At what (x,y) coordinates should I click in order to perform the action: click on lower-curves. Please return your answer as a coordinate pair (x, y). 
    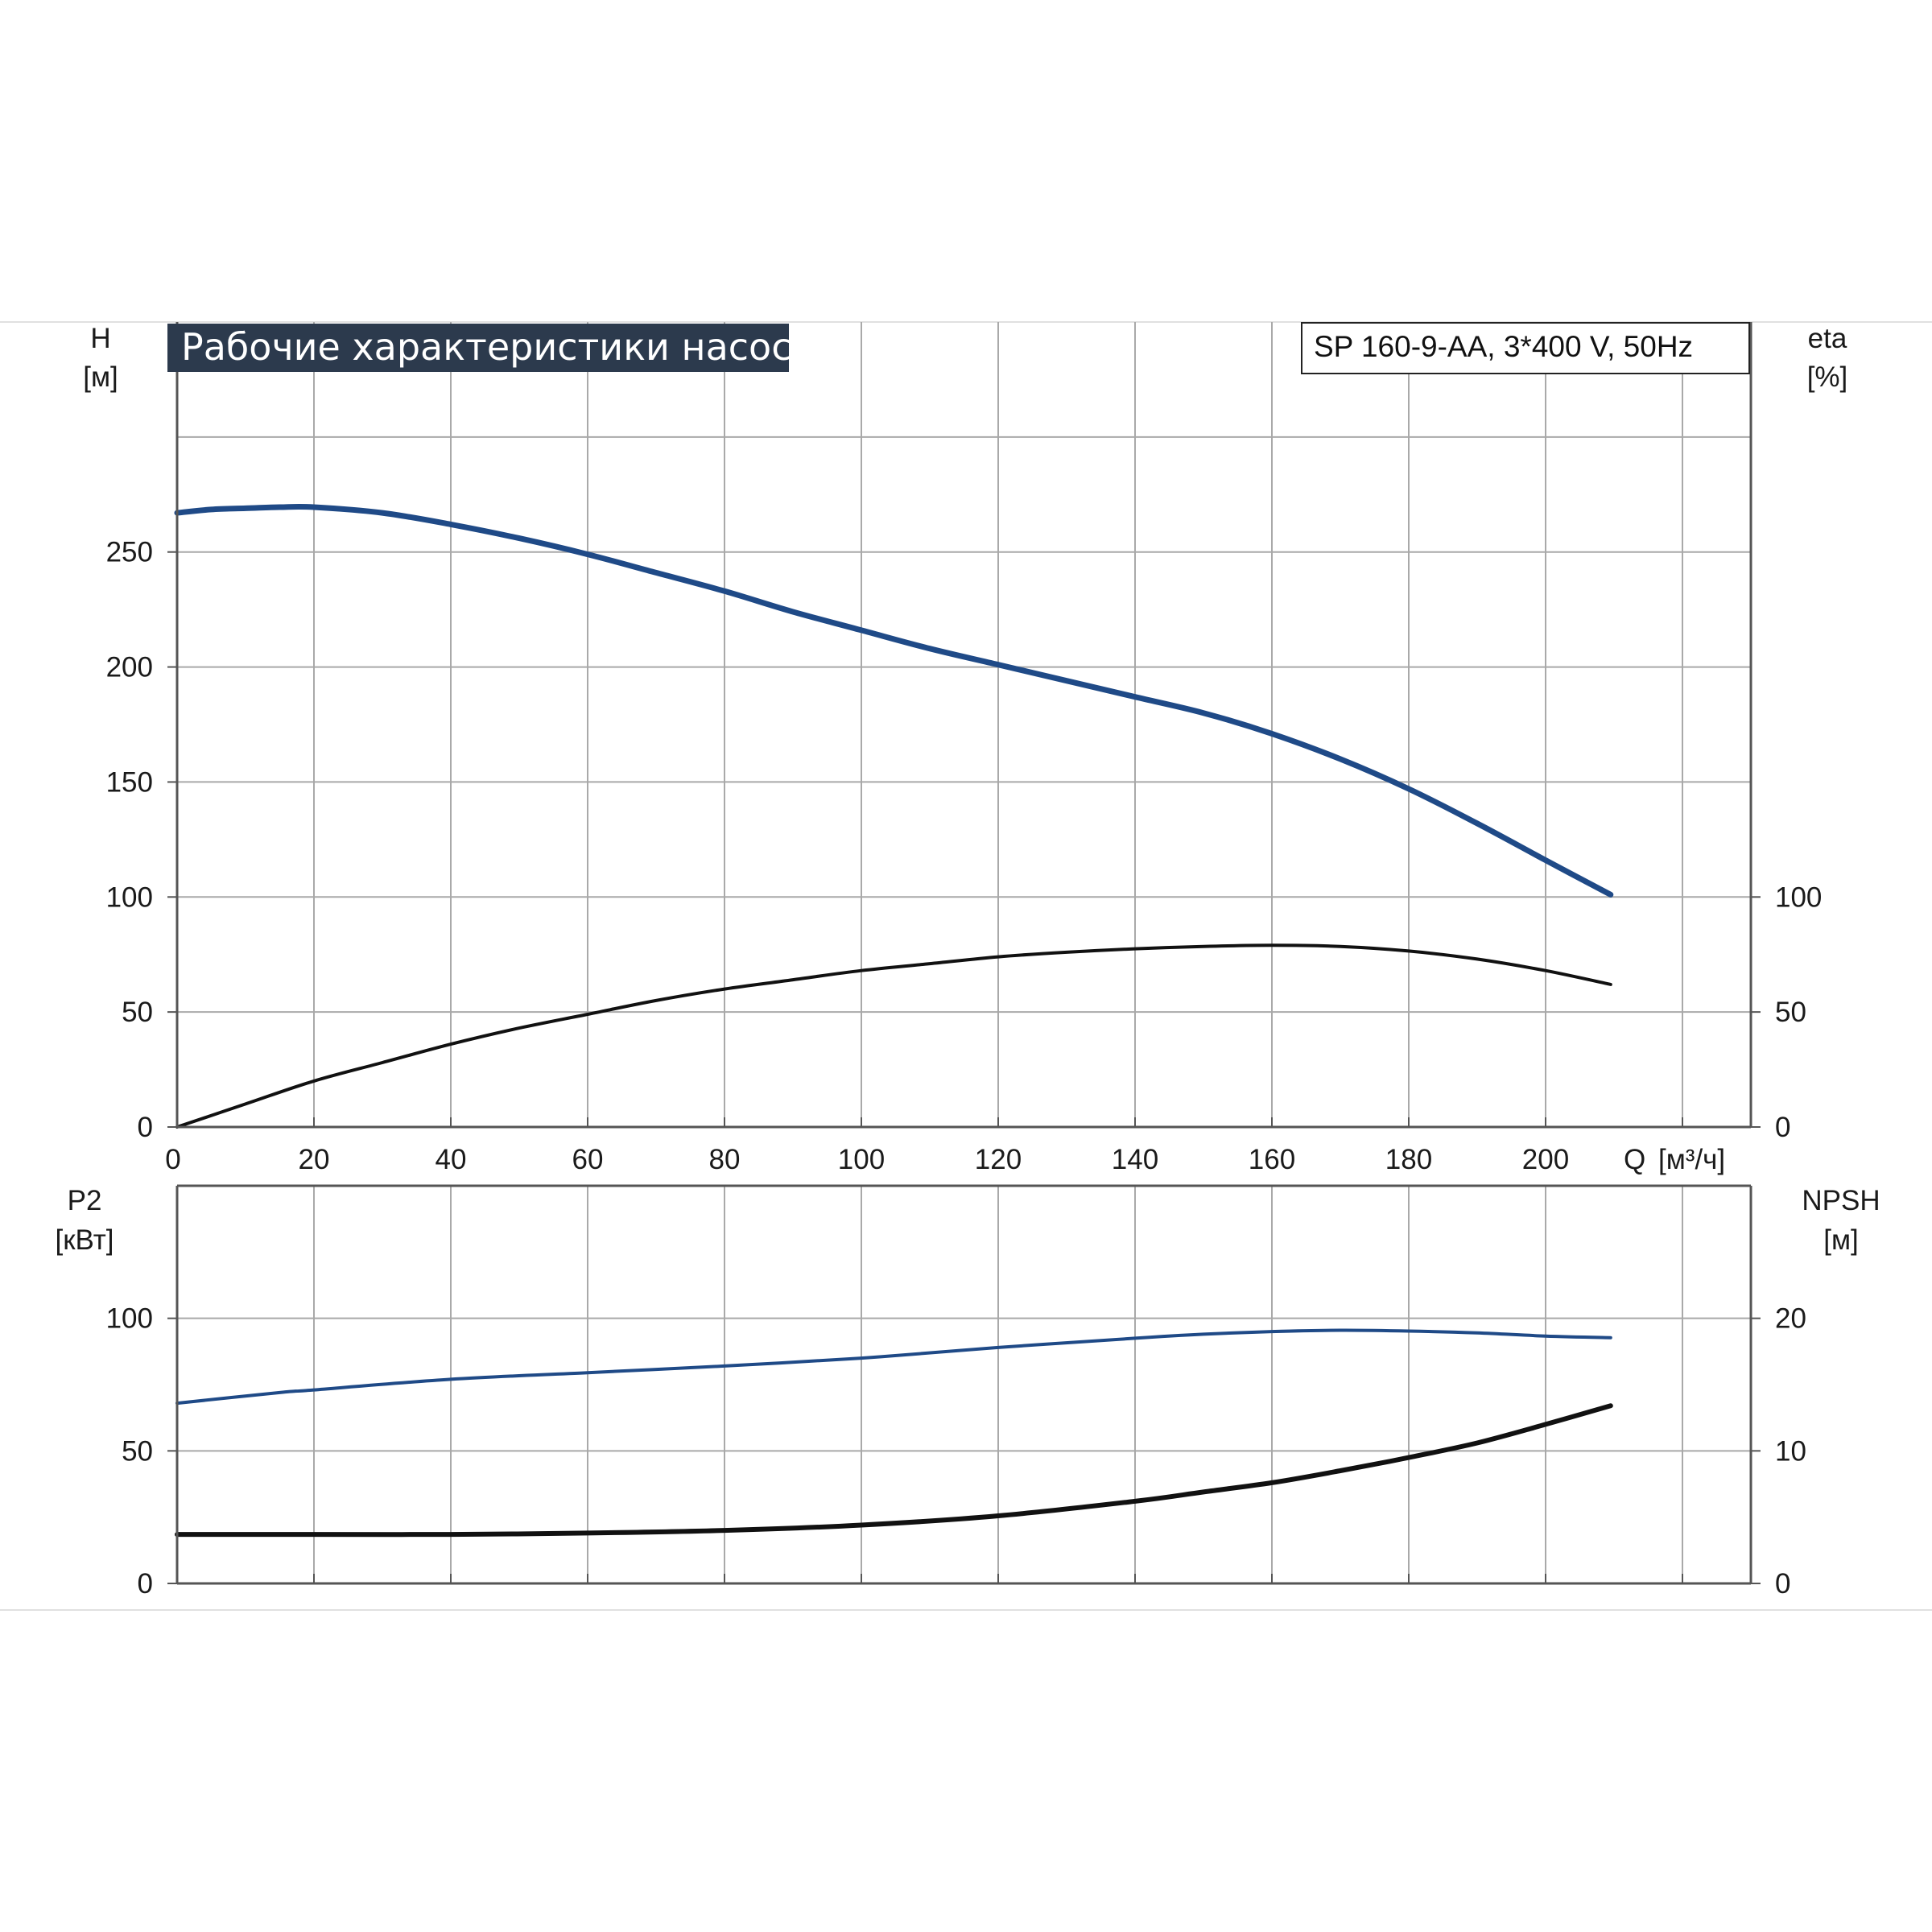
    Looking at the image, I should click on (894, 1433).